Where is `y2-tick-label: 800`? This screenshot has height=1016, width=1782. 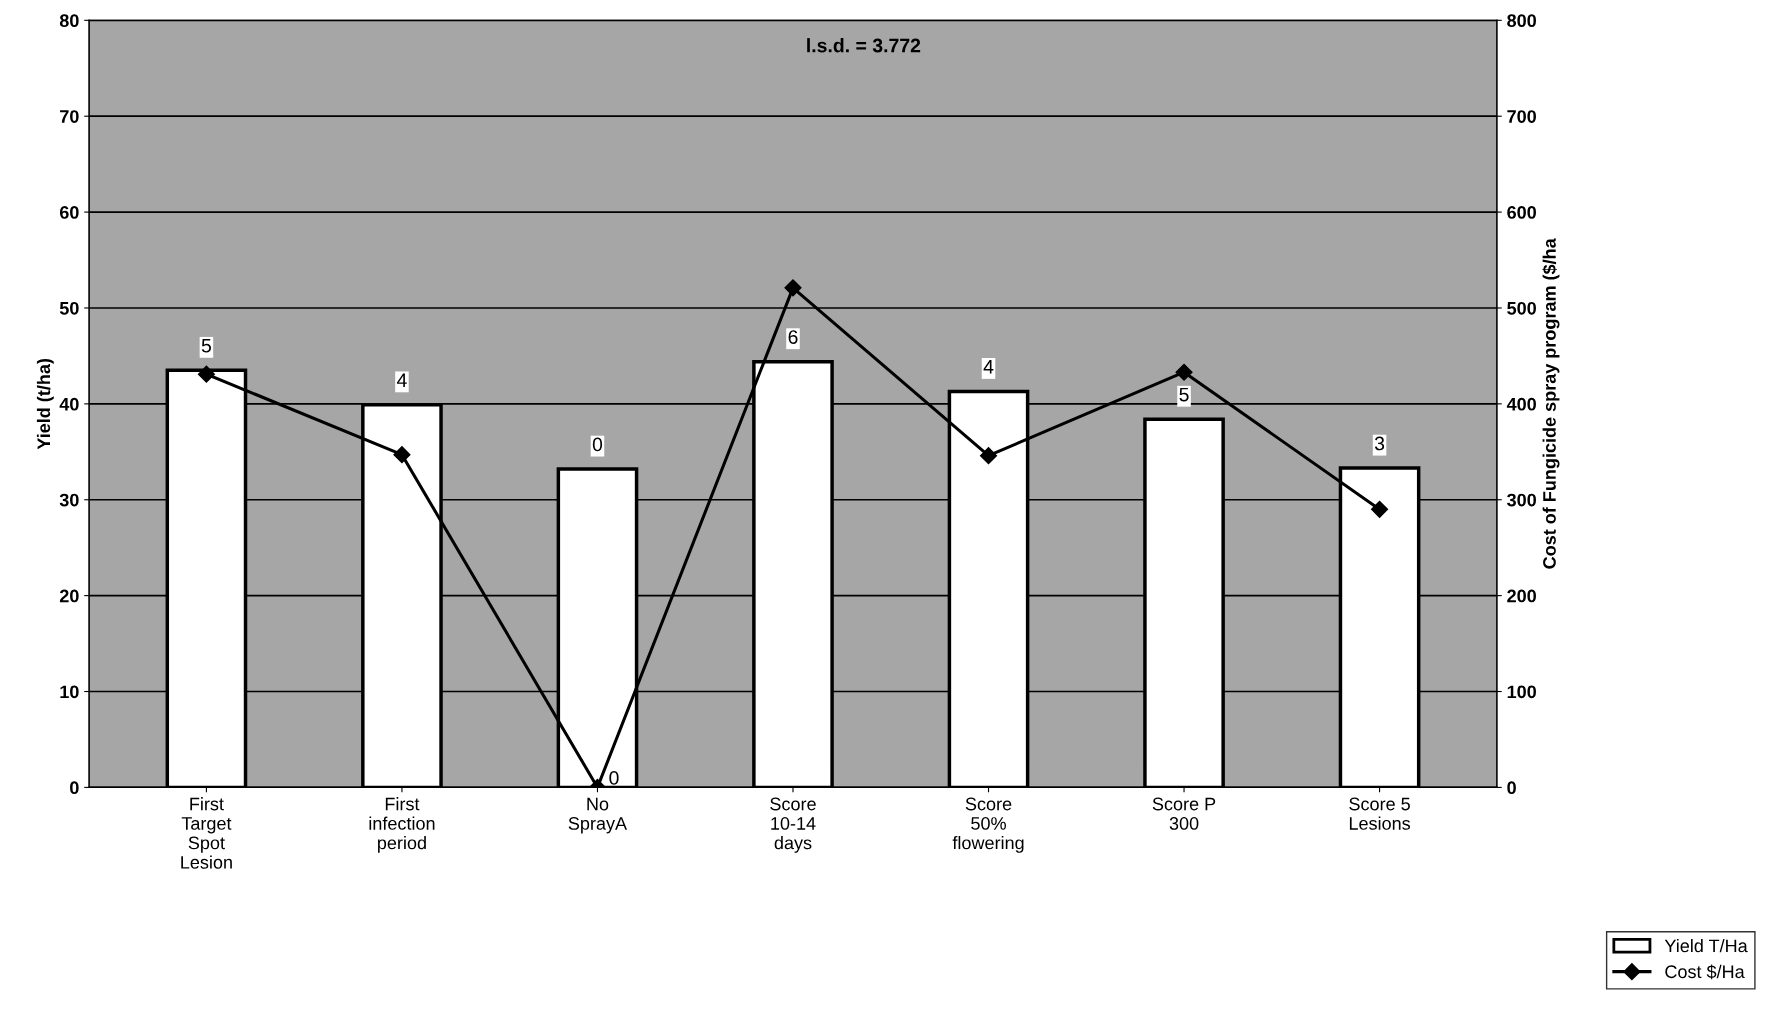
y2-tick-label: 800 is located at coordinates (1521, 21).